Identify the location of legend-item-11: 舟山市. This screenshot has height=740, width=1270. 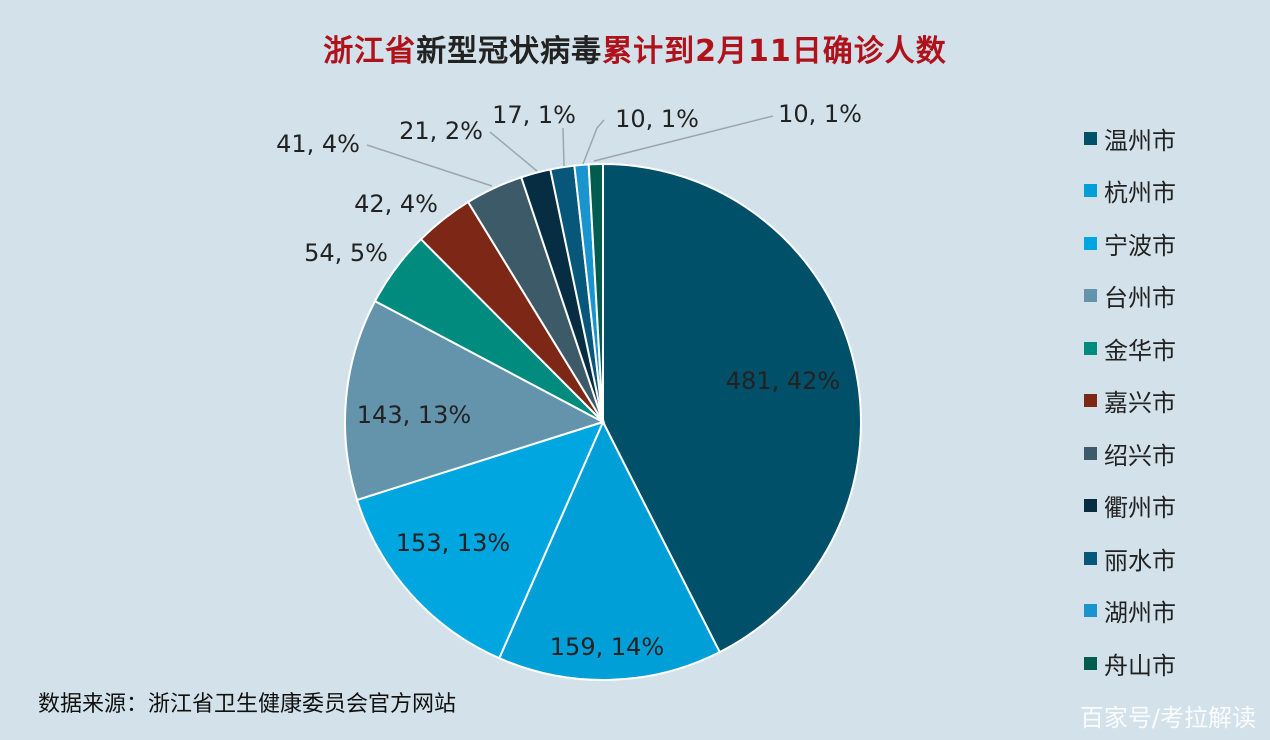
(1130, 663).